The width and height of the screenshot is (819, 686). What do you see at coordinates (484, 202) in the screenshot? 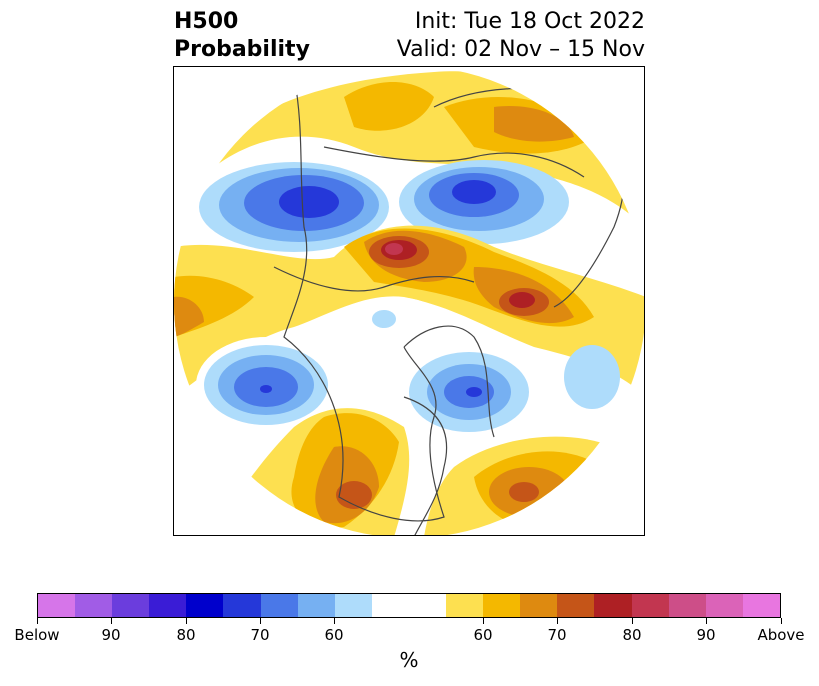
I see `cold-anomaly-siberia` at bounding box center [484, 202].